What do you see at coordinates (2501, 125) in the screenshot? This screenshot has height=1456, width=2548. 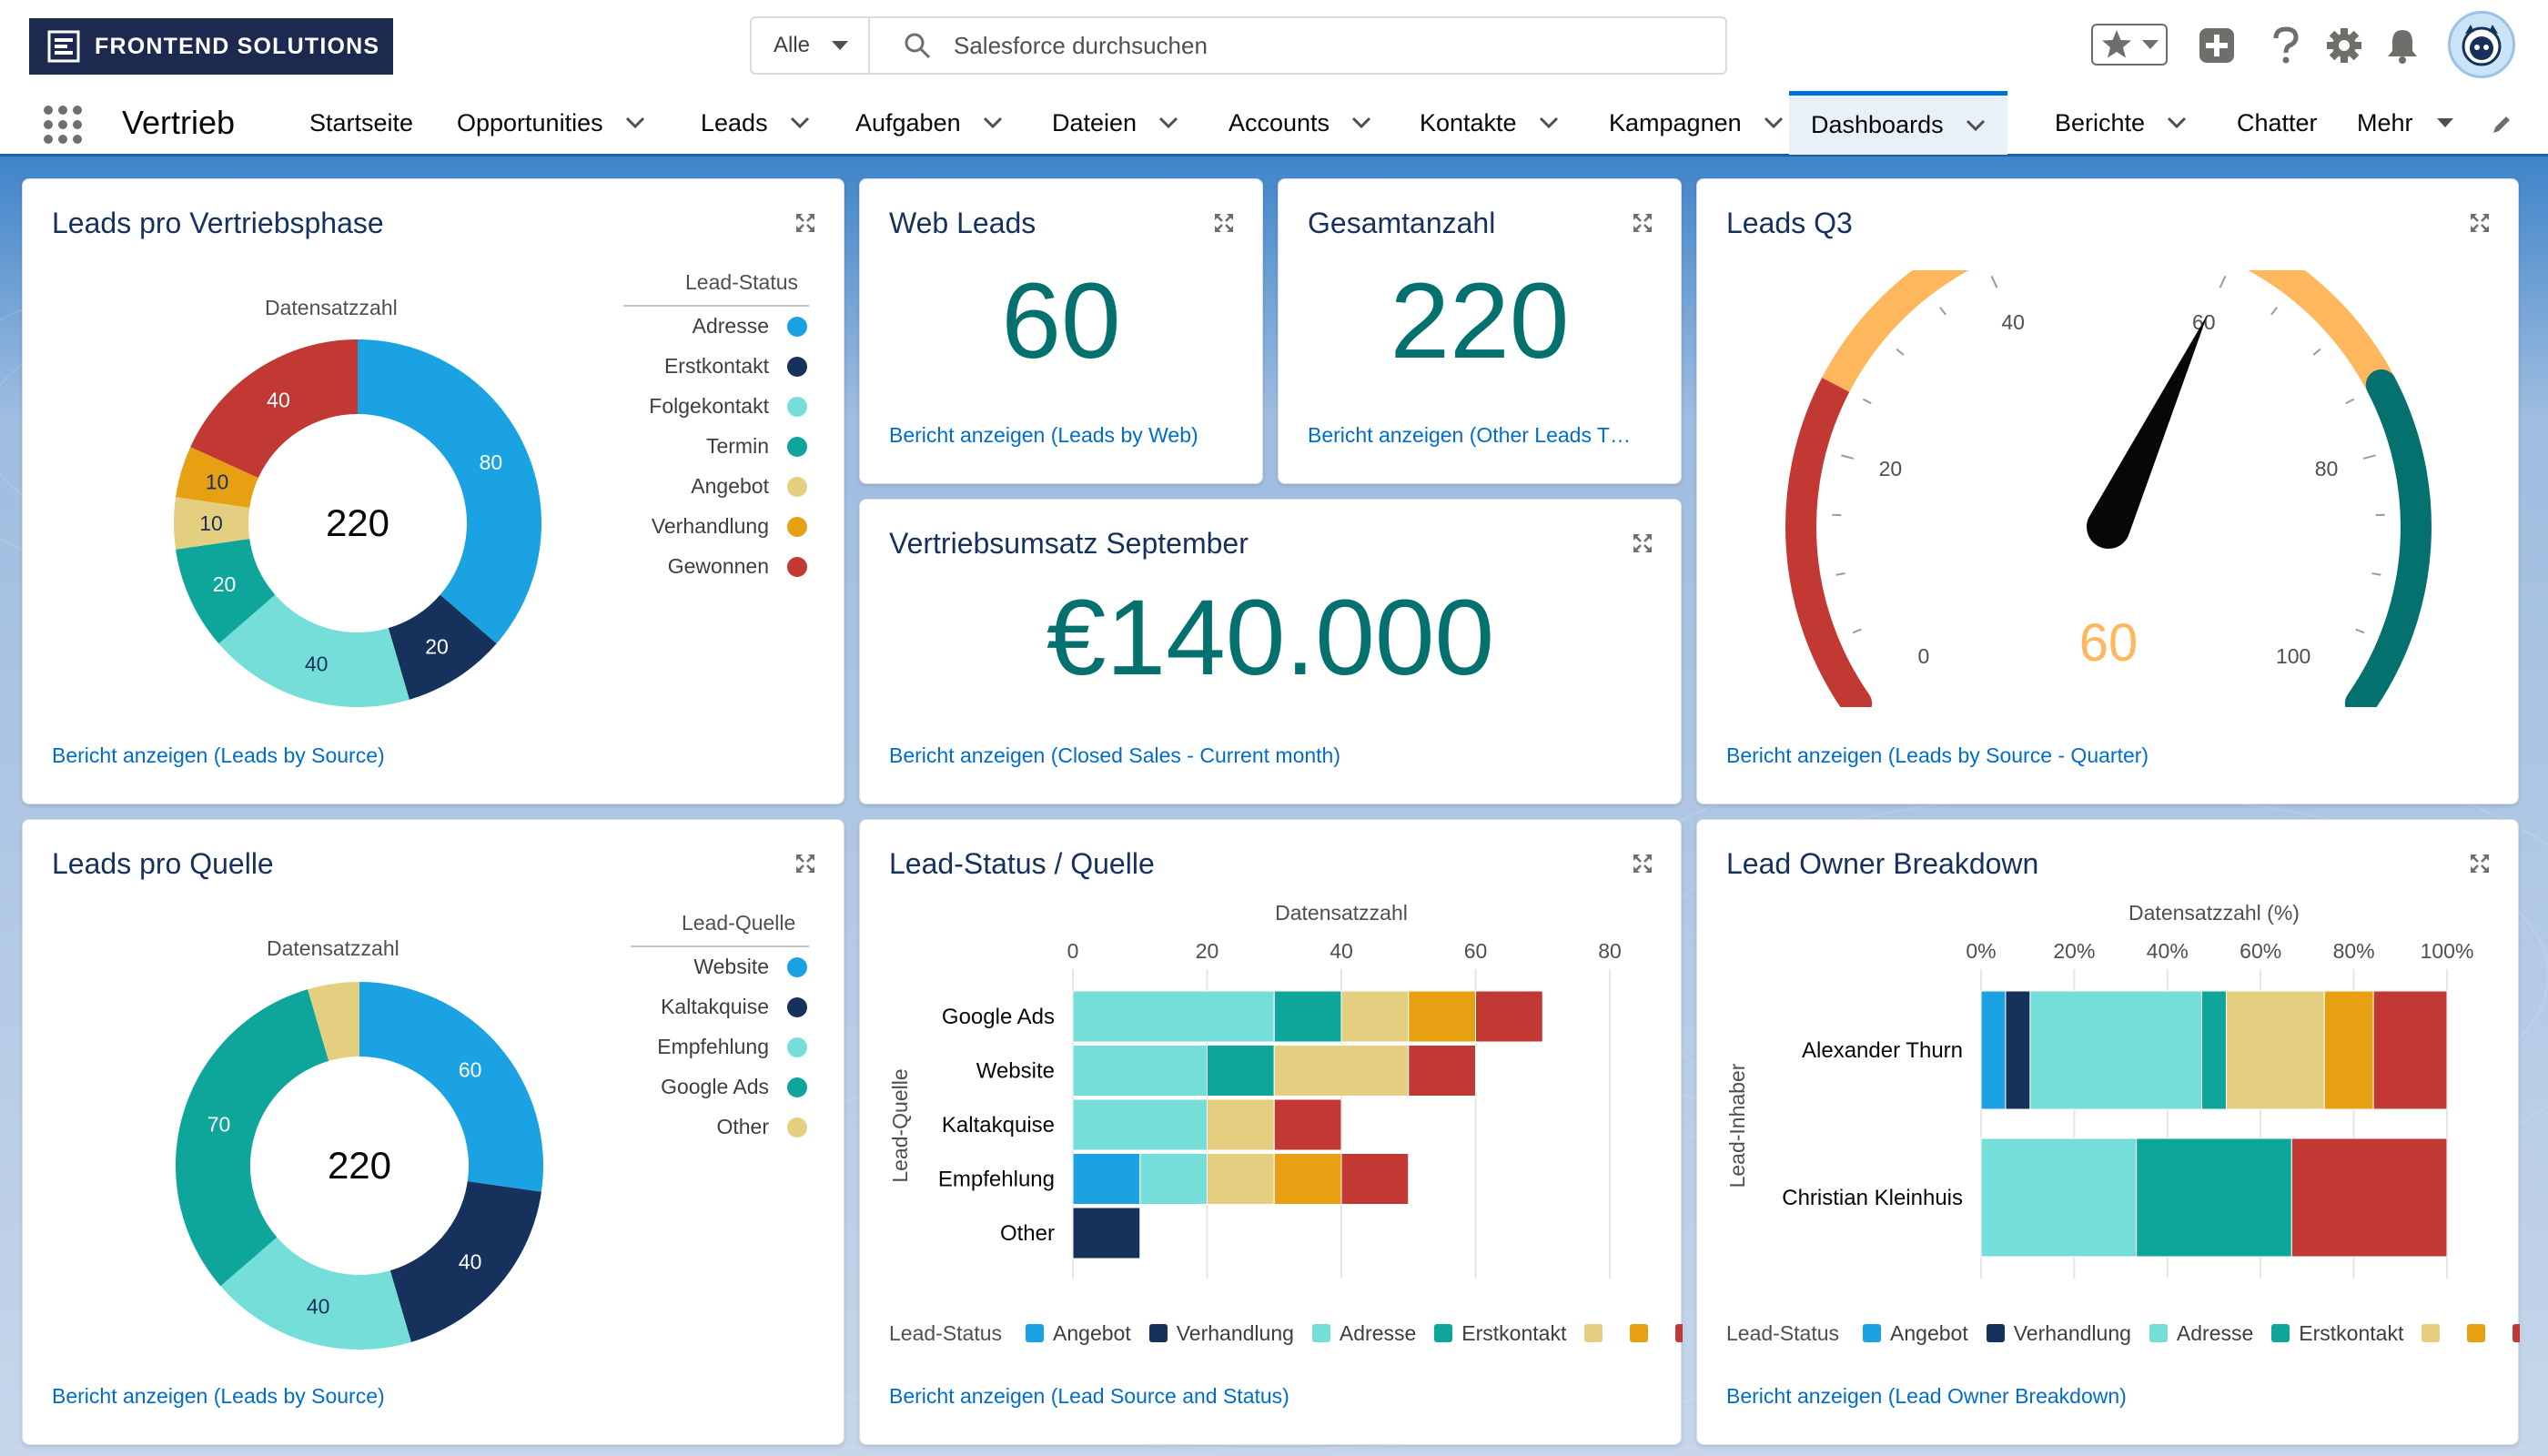 I see `edit-nav-icon` at bounding box center [2501, 125].